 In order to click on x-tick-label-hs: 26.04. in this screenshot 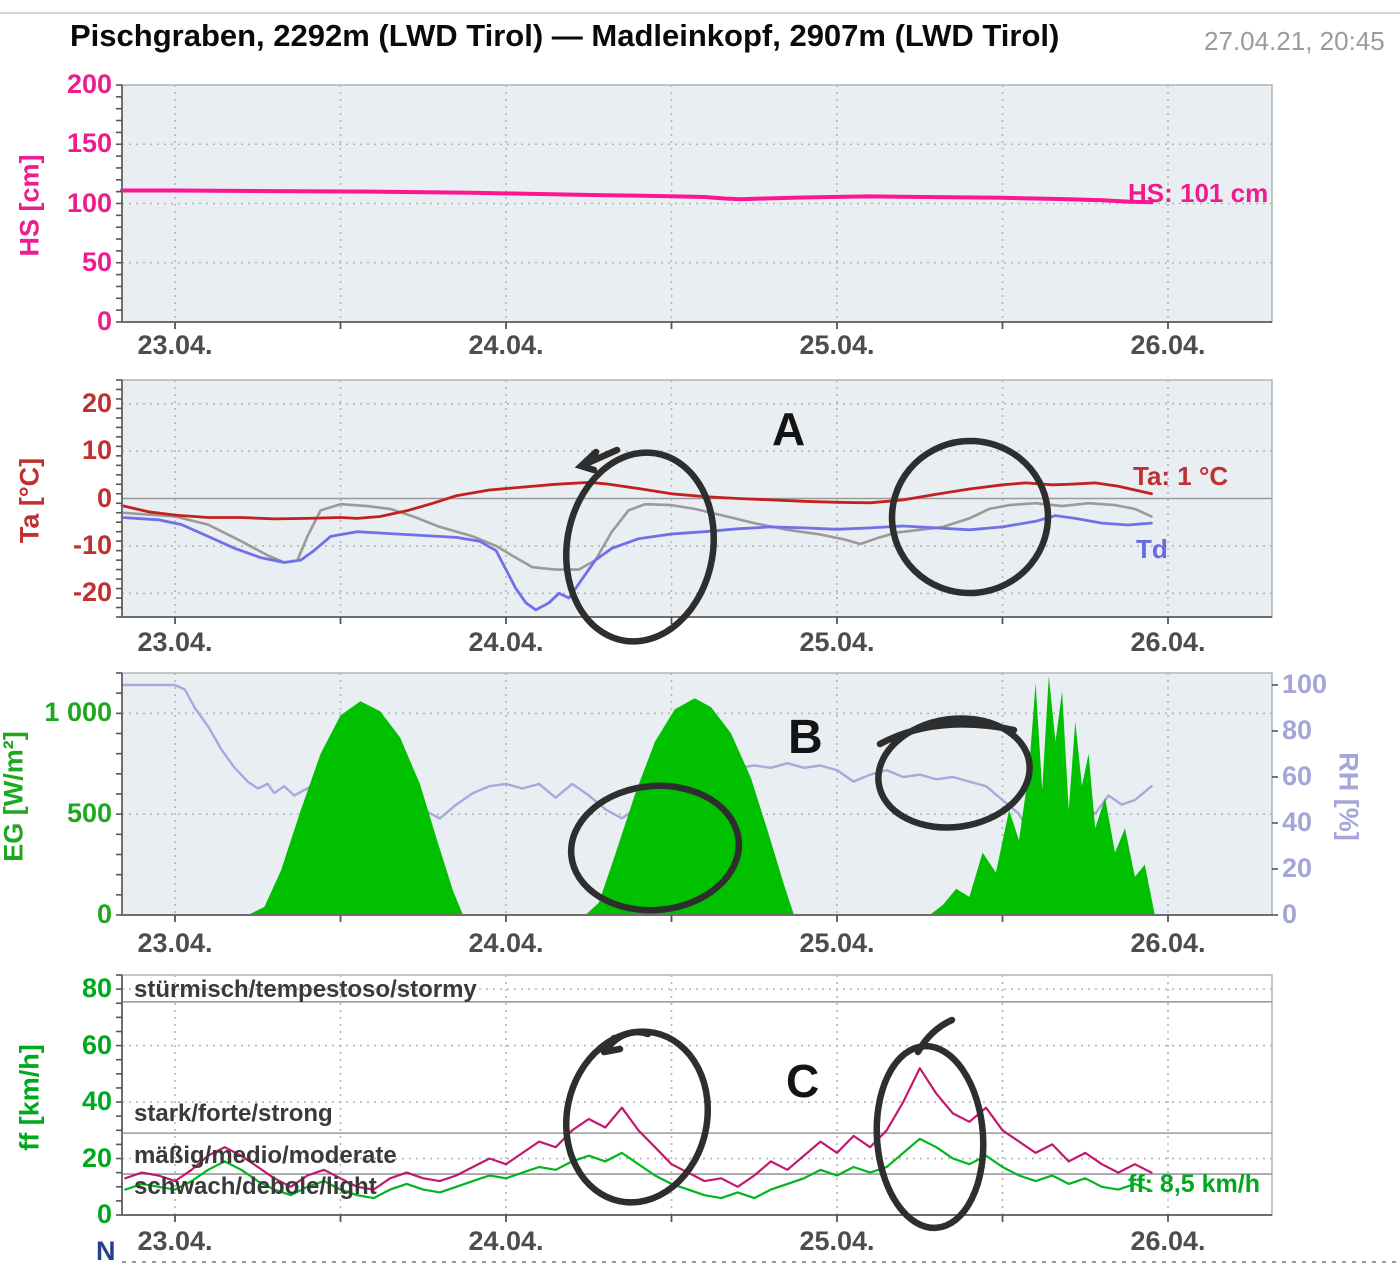, I will do `click(1168, 345)`.